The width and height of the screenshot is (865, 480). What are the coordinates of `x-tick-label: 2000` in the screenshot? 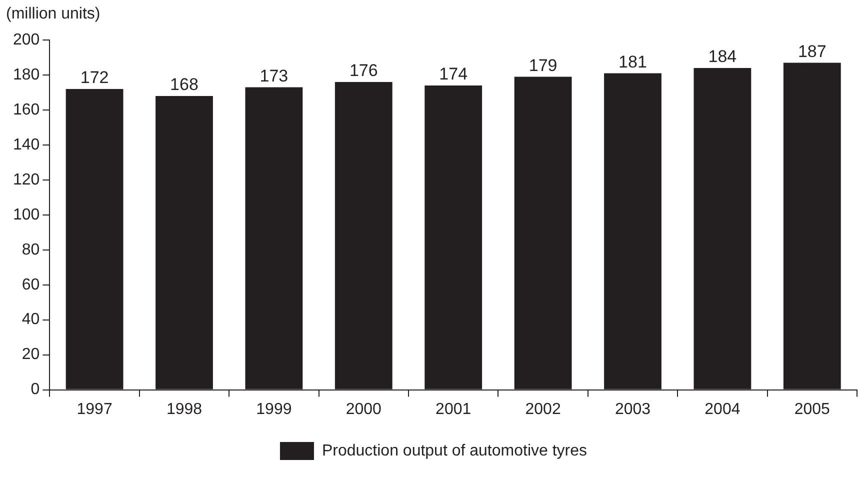 It's located at (364, 409).